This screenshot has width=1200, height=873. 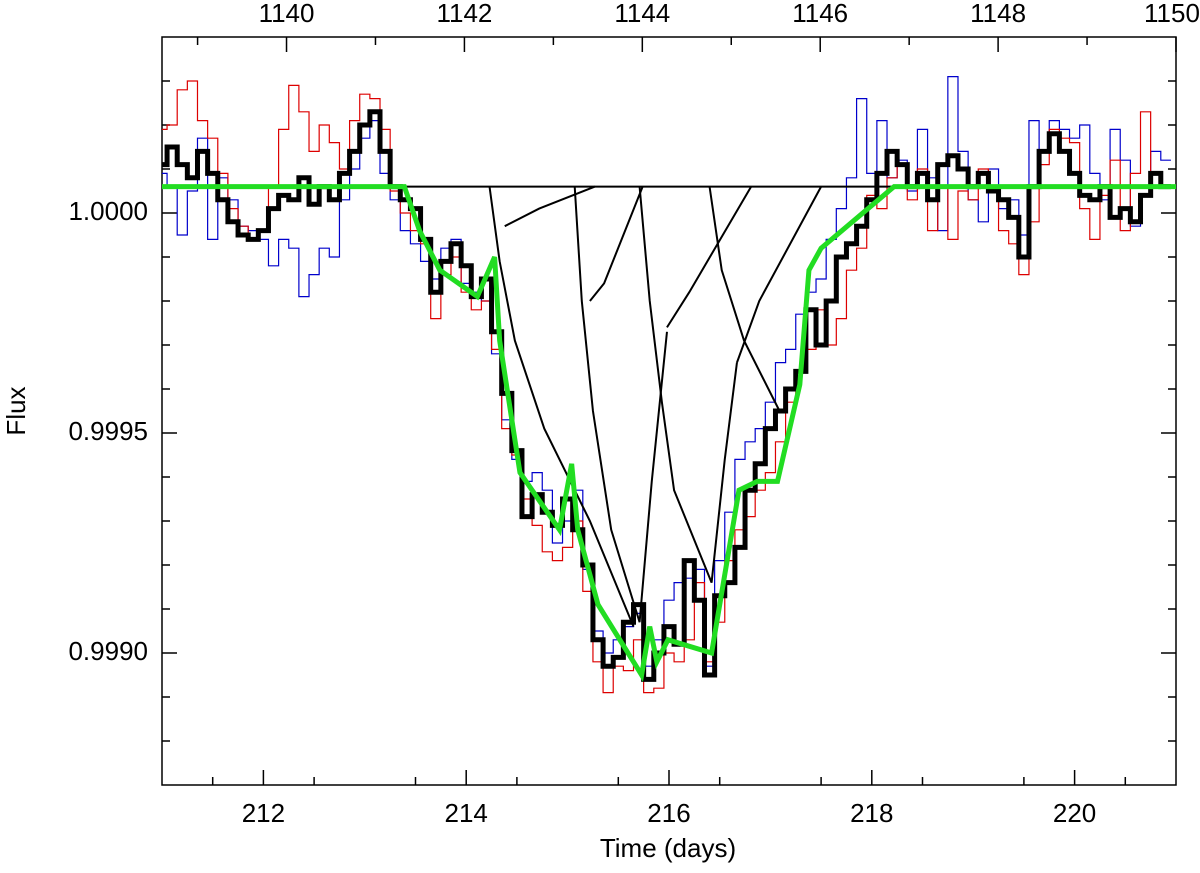 What do you see at coordinates (108, 651) in the screenshot?
I see `y-tick-label: 0.9990` at bounding box center [108, 651].